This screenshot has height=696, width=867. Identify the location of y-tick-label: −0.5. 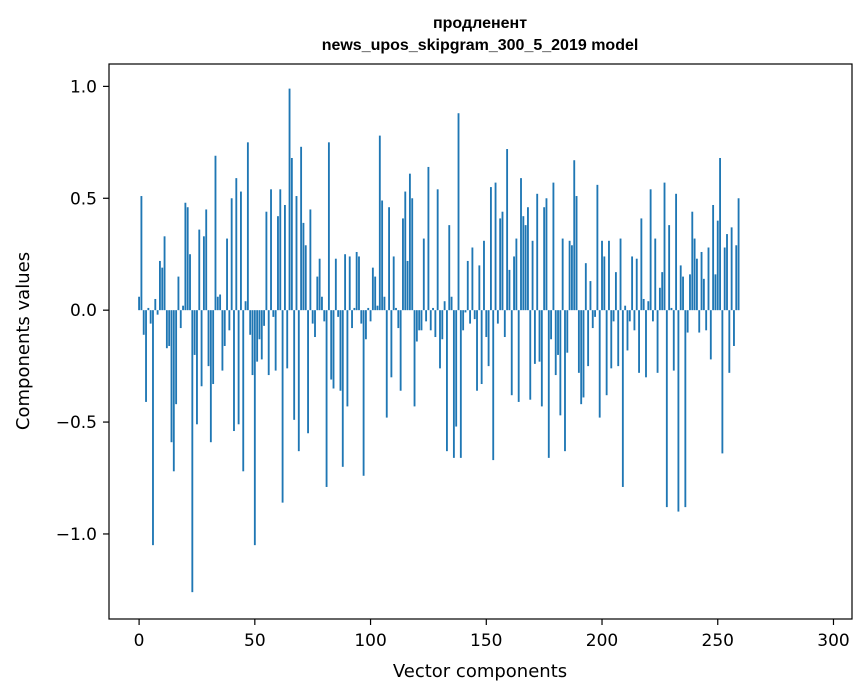
(76, 423).